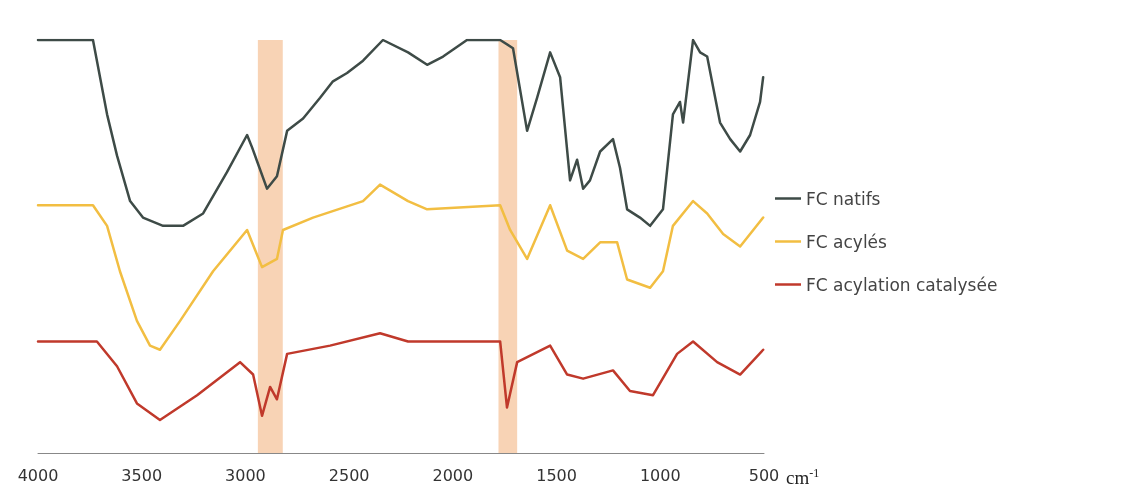 The image size is (1134, 500). I want to click on x-tick-label: 2000, so click(453, 475).